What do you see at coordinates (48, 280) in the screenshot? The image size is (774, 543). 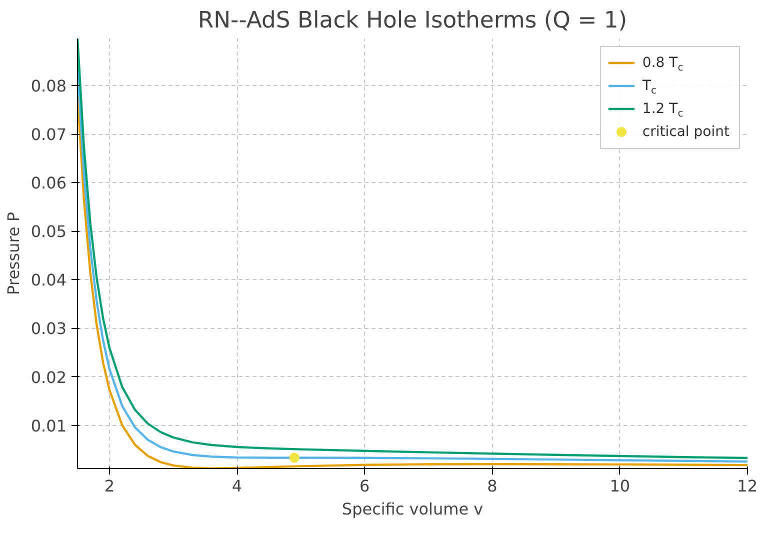 I see `y-tick-label: 0.04` at bounding box center [48, 280].